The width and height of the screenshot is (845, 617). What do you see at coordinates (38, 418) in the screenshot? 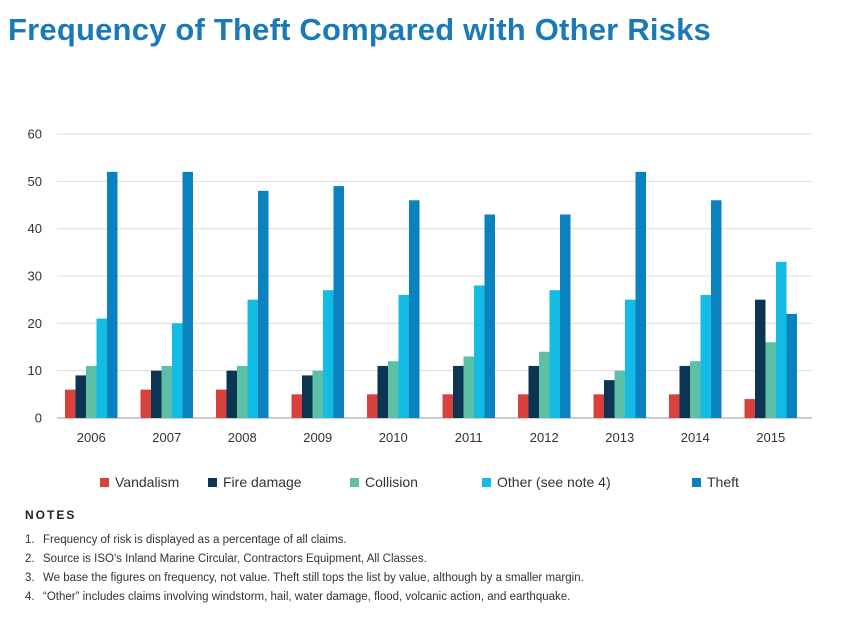
I see `y-tick-label: 0` at bounding box center [38, 418].